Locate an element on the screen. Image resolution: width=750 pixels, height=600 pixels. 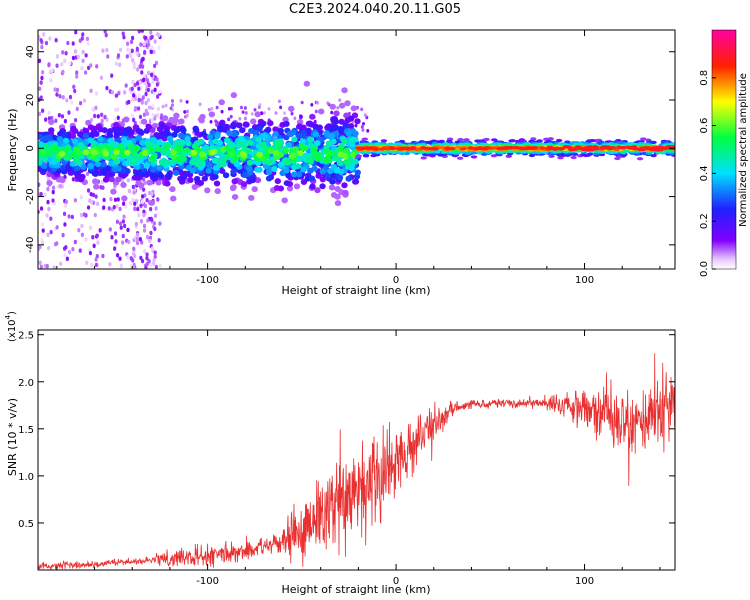
y-tick-label: -40 is located at coordinates (30, 245).